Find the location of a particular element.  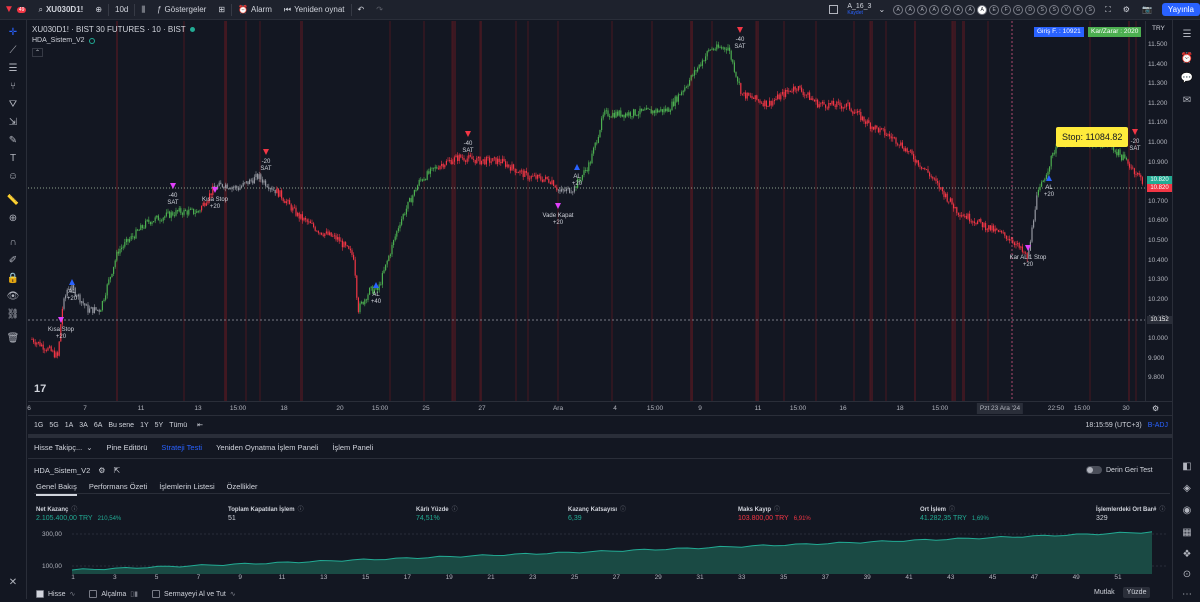

timeframe-button: 5Y is located at coordinates (159, 425).